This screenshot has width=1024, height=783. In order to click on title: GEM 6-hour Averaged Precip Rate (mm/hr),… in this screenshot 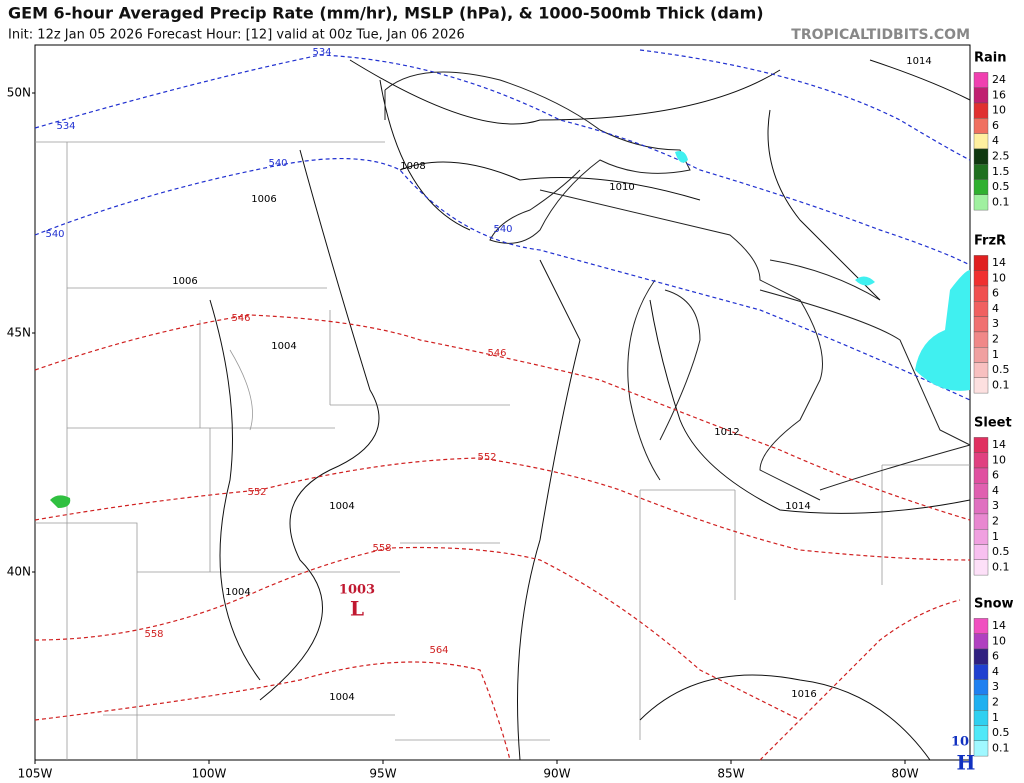, I will do `click(386, 13)`.